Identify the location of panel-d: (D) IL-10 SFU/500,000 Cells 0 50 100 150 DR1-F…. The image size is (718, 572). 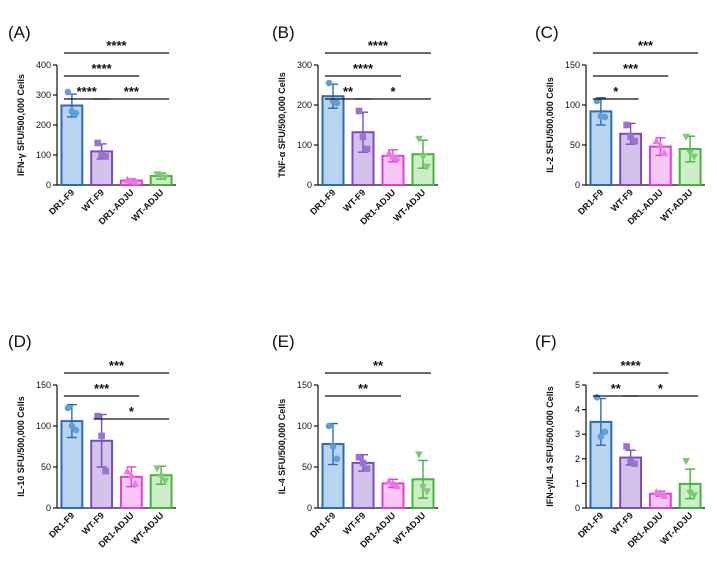
(92, 441).